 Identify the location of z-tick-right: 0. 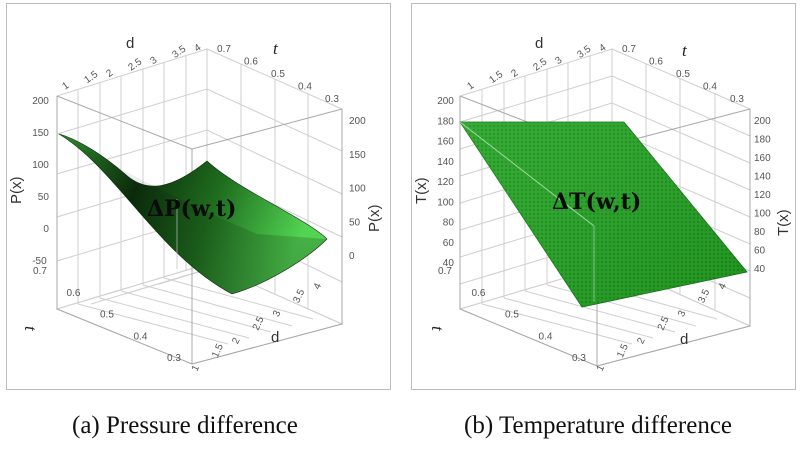
(352, 256).